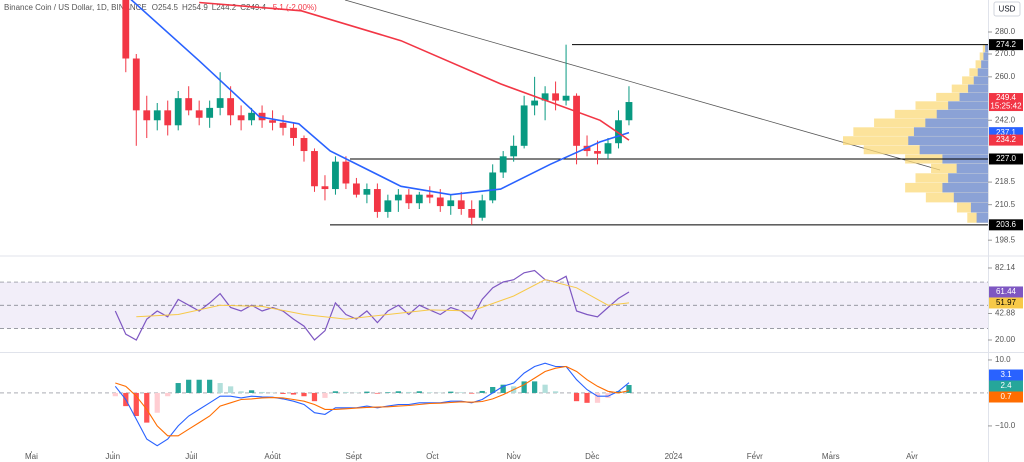 The image size is (1024, 462). I want to click on x-tick-label: Juin, so click(112, 456).